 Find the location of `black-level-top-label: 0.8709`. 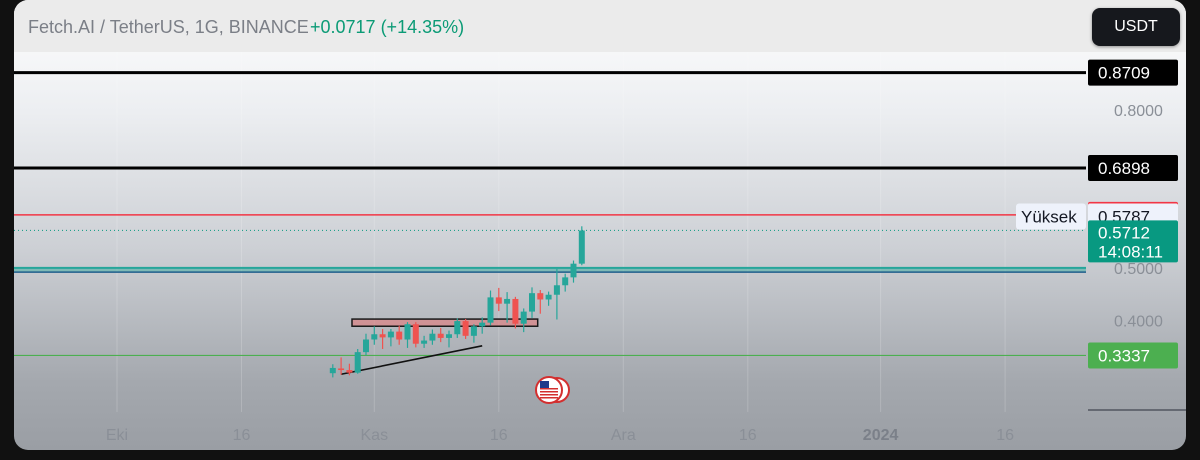

black-level-top-label: 0.8709 is located at coordinates (1133, 72).